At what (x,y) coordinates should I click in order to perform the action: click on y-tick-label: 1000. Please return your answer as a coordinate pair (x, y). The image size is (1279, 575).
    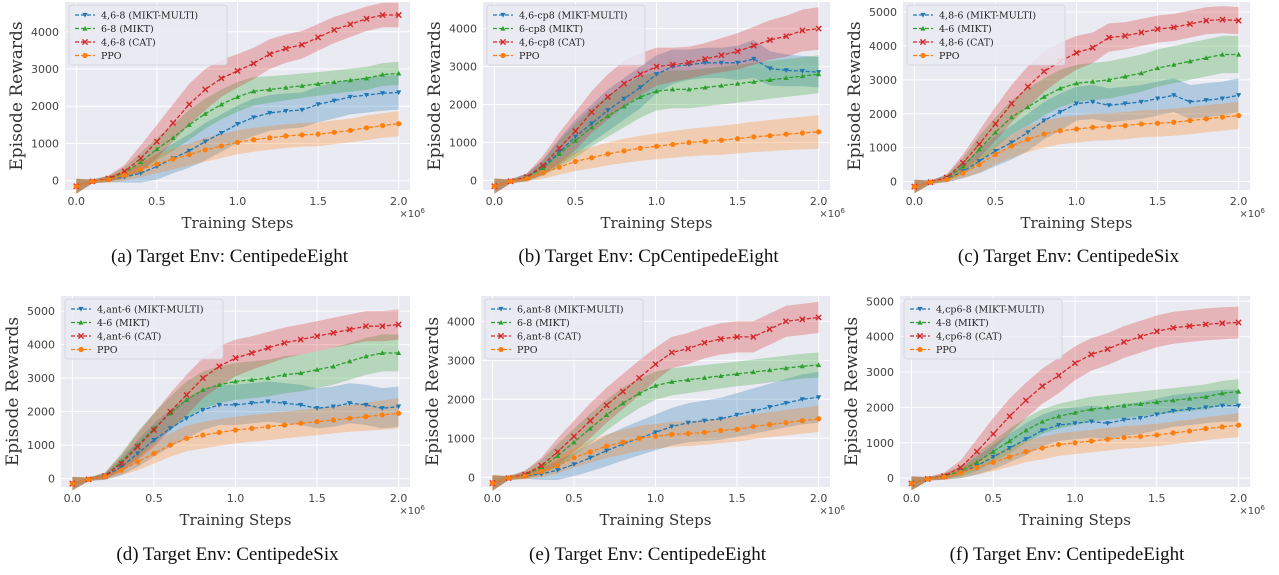
    Looking at the image, I should click on (883, 148).